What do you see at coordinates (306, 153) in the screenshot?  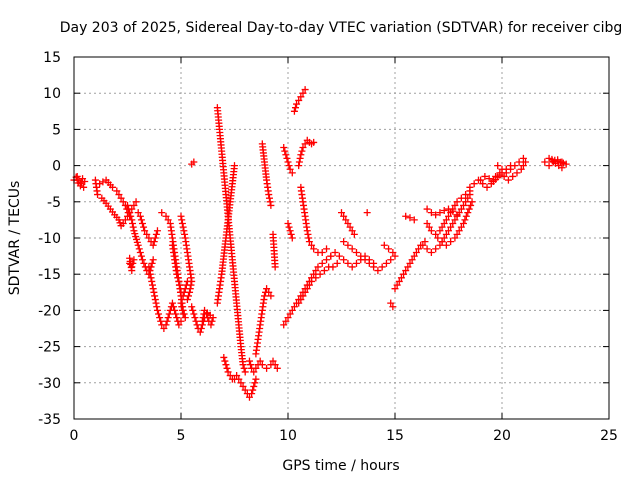 I see `series-t23` at bounding box center [306, 153].